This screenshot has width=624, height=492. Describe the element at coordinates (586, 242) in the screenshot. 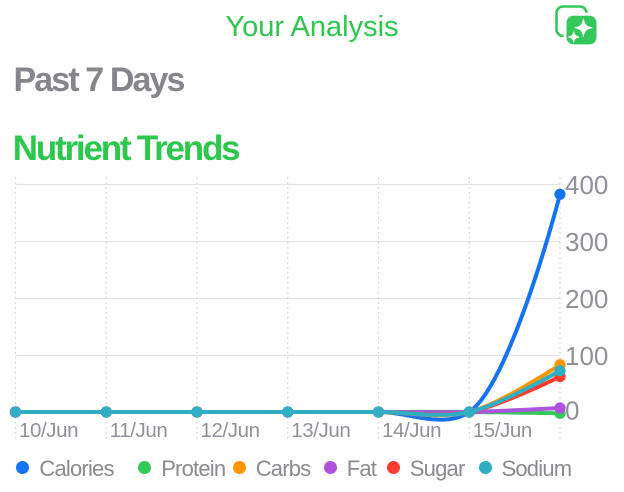

I see `svg-text: 300` at that location.